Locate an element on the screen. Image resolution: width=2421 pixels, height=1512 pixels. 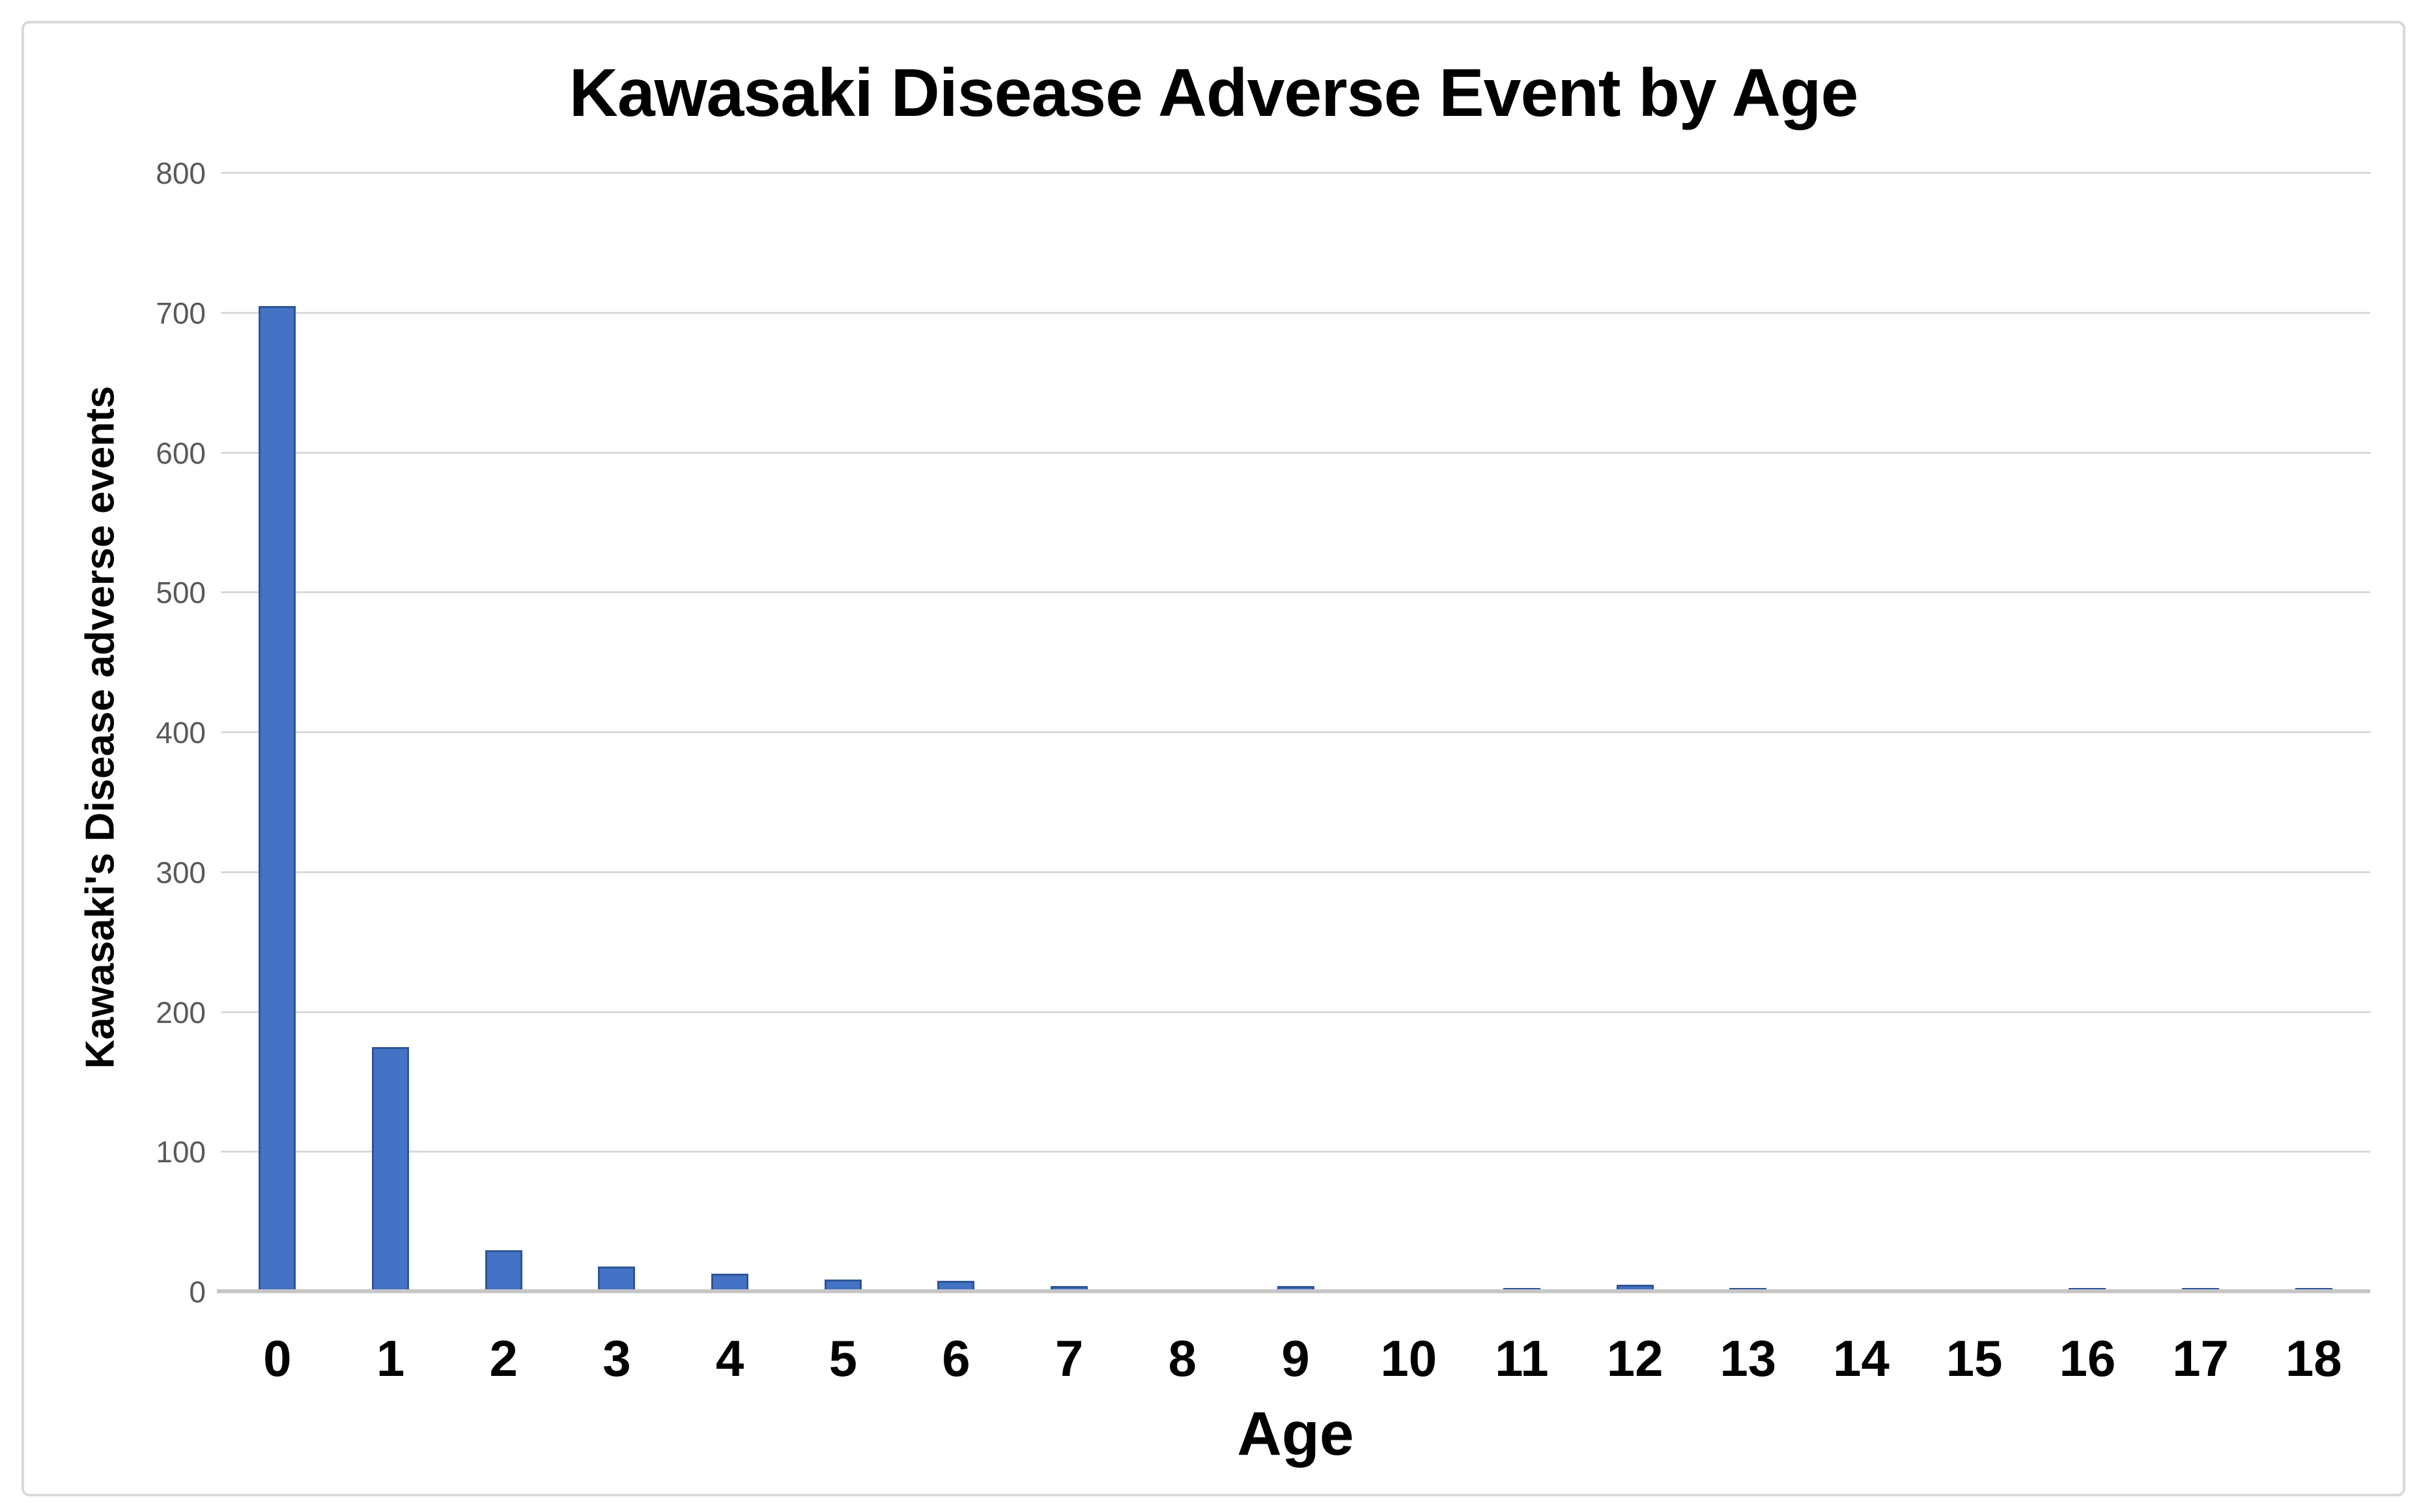
x-tick-label-18: 18 is located at coordinates (2313, 1359).